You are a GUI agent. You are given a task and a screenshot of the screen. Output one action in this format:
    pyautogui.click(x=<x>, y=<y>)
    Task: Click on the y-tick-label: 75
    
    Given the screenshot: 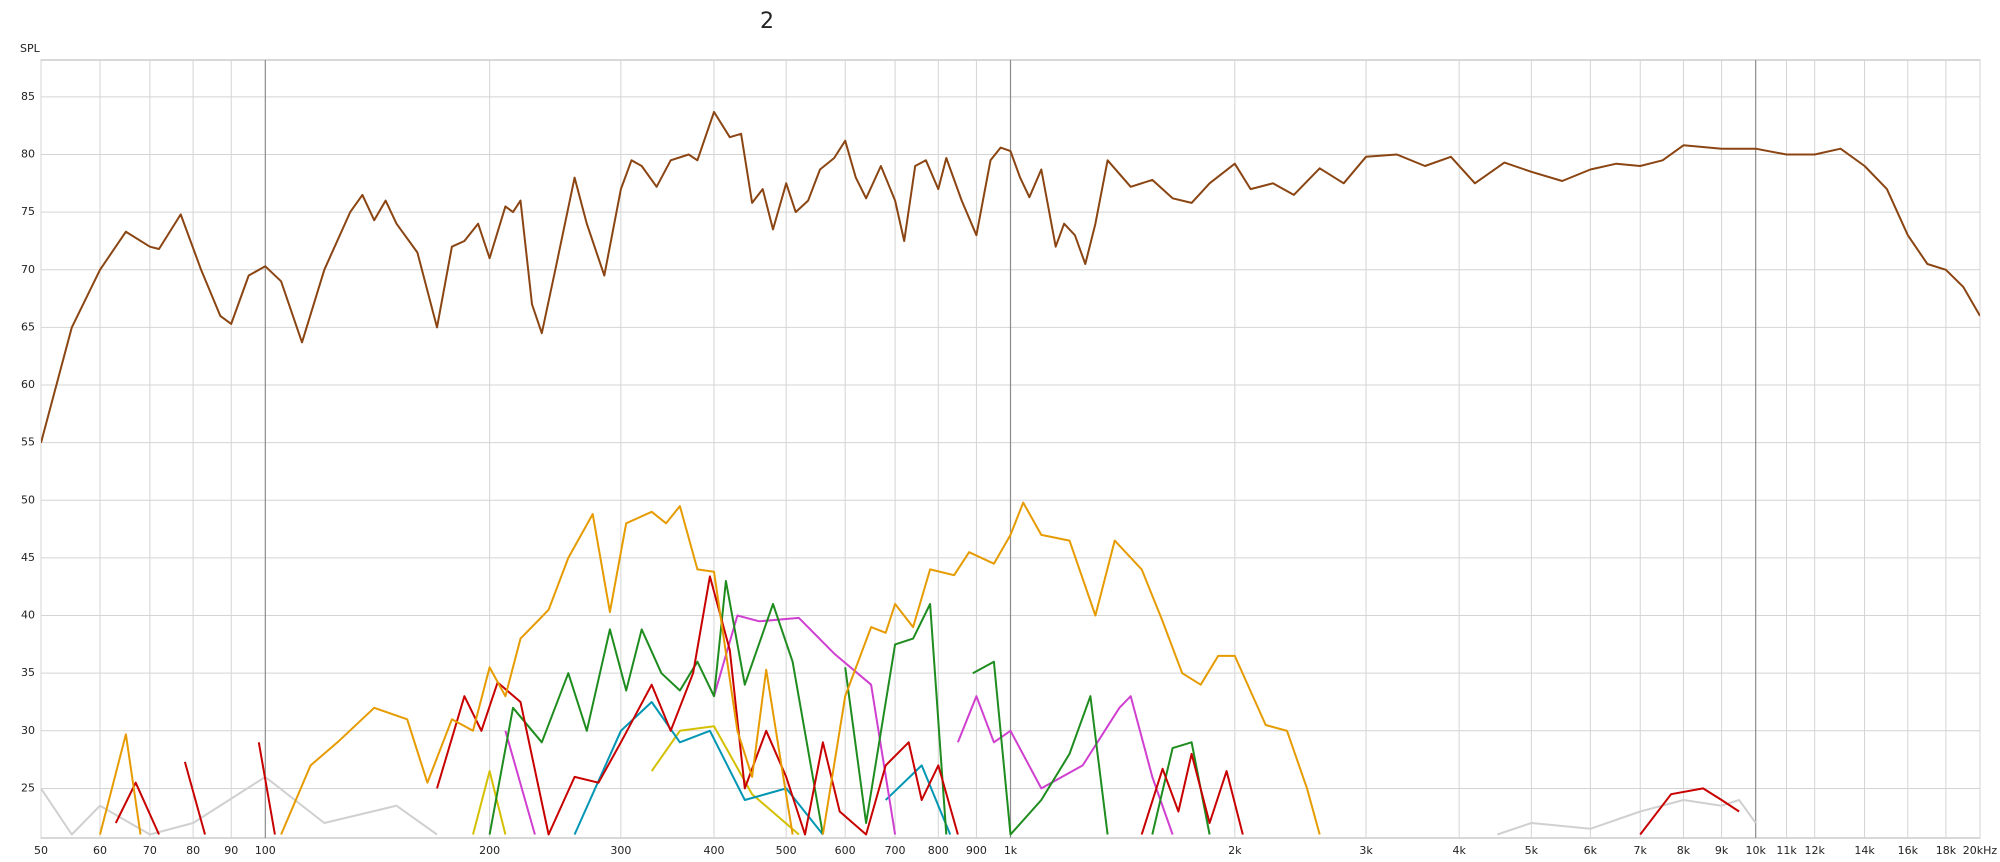 What is the action you would take?
    pyautogui.click(x=28, y=211)
    